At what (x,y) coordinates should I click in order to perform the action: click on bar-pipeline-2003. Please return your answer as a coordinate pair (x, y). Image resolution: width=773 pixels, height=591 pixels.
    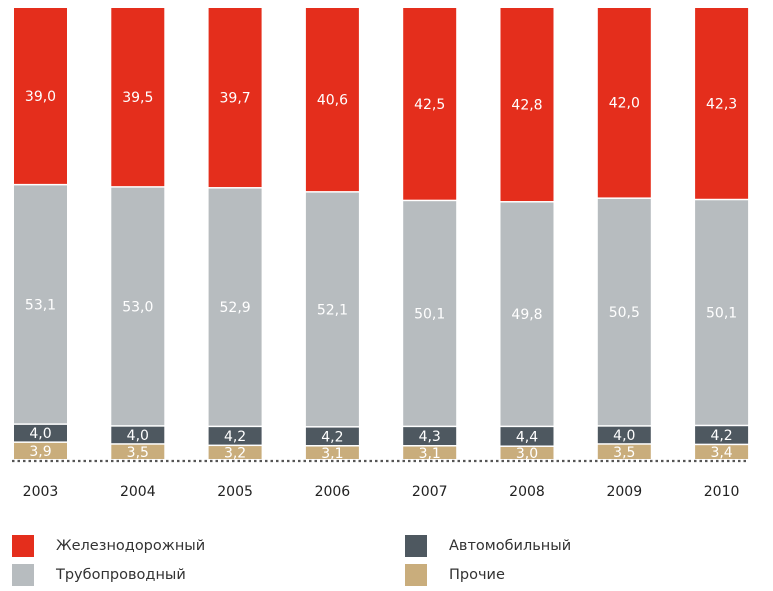
    Looking at the image, I should click on (40, 304).